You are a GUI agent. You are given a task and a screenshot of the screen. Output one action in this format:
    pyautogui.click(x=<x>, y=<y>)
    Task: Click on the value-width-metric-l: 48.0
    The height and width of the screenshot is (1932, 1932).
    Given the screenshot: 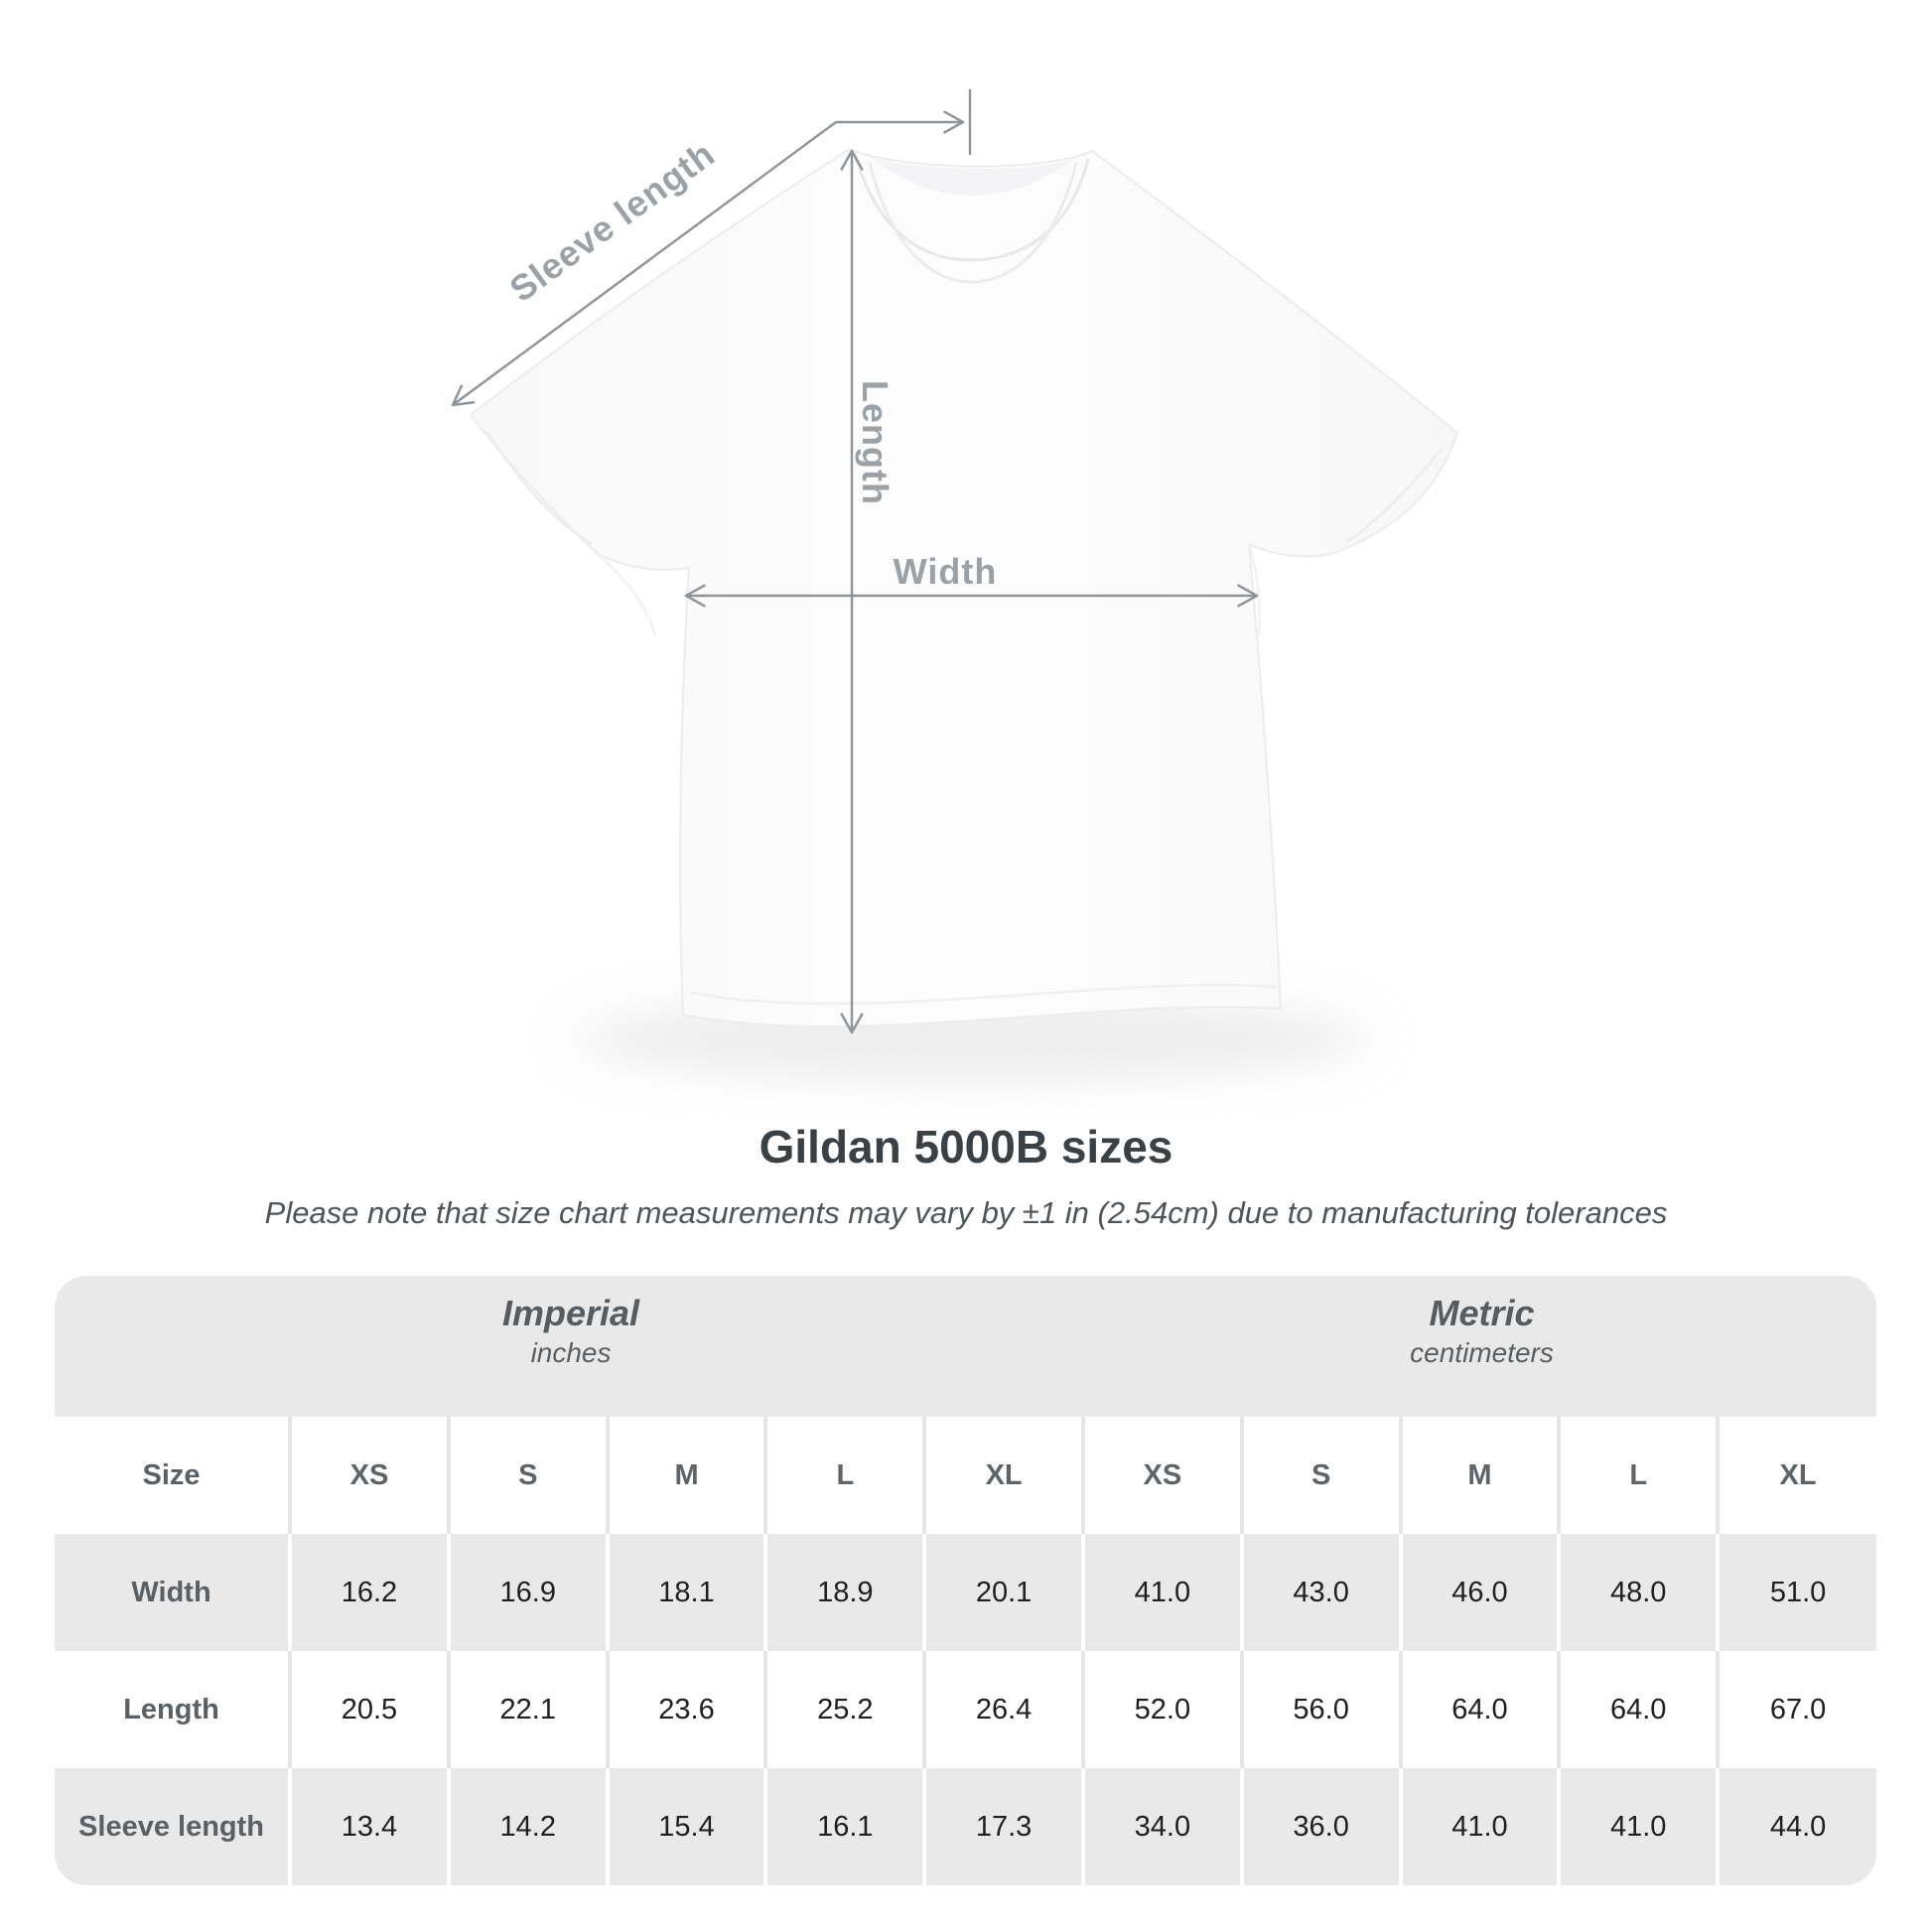 What is the action you would take?
    pyautogui.click(x=1638, y=1592)
    